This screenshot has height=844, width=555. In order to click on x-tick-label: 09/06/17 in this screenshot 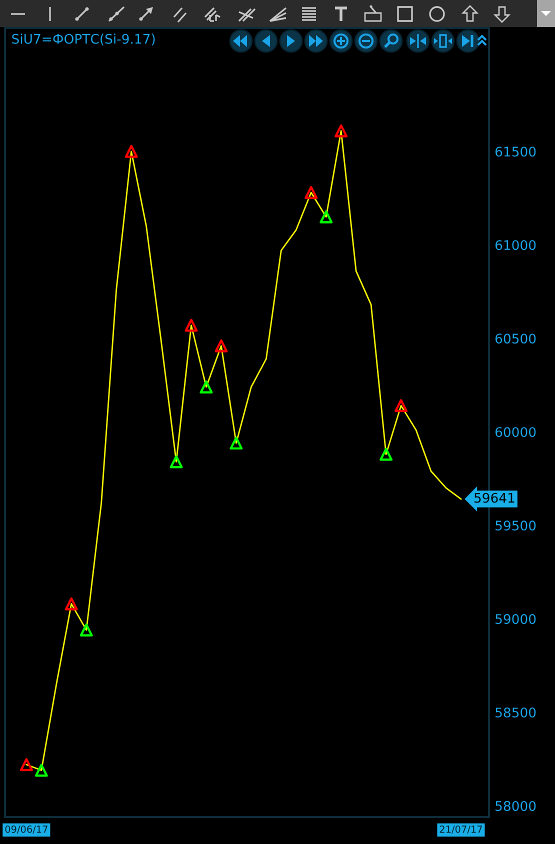, I will do `click(26, 830)`.